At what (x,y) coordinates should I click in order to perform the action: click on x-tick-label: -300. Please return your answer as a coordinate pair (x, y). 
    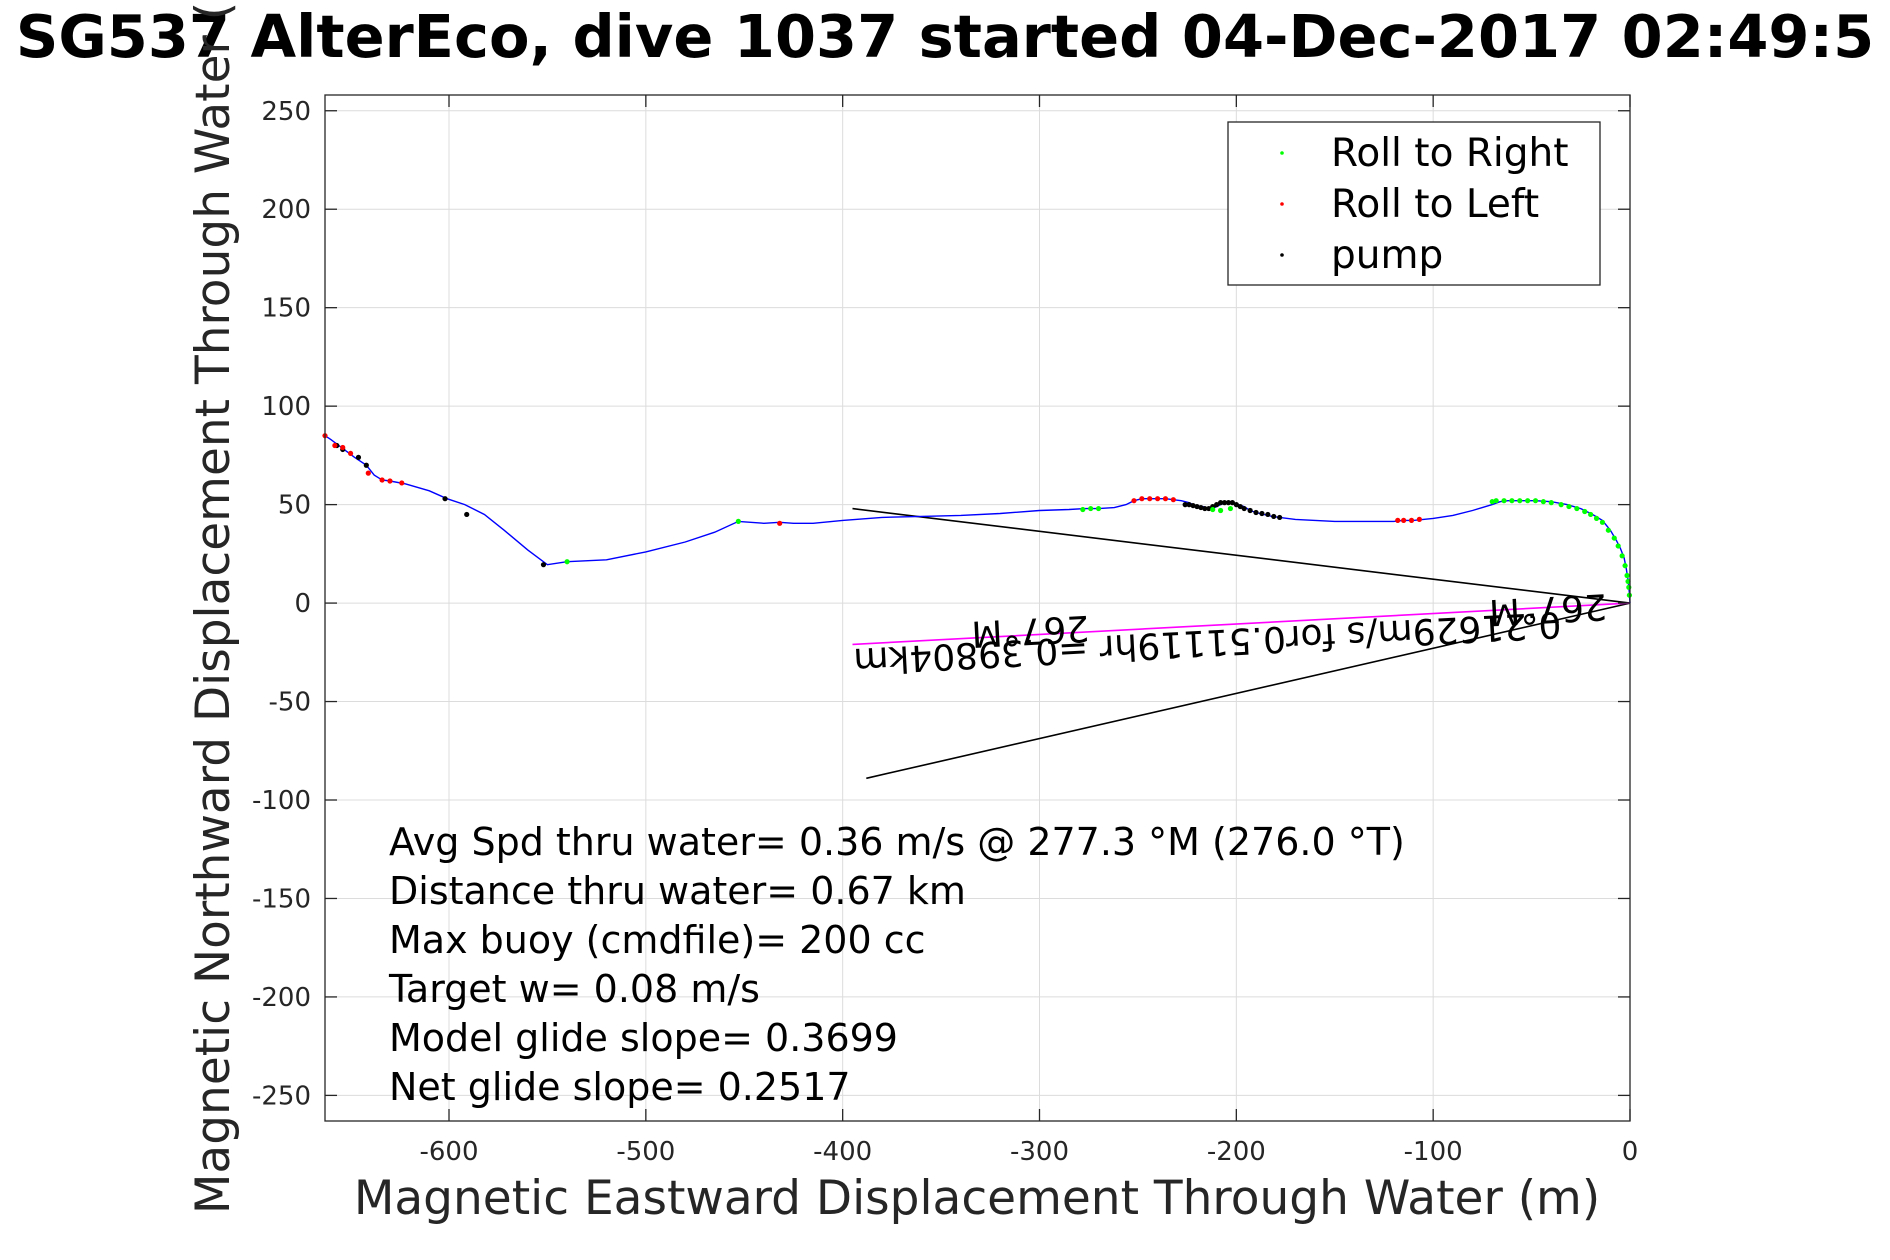
    Looking at the image, I should click on (1039, 1152).